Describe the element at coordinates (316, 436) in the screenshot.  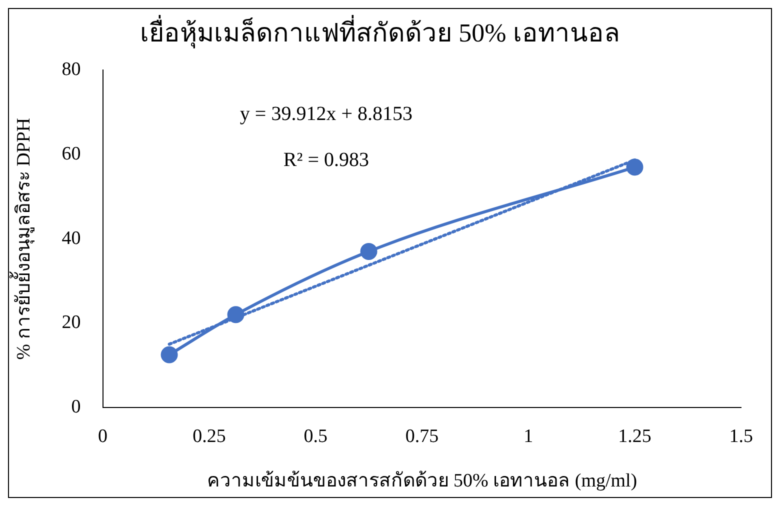
I see `x-tick-label: 0.5` at that location.